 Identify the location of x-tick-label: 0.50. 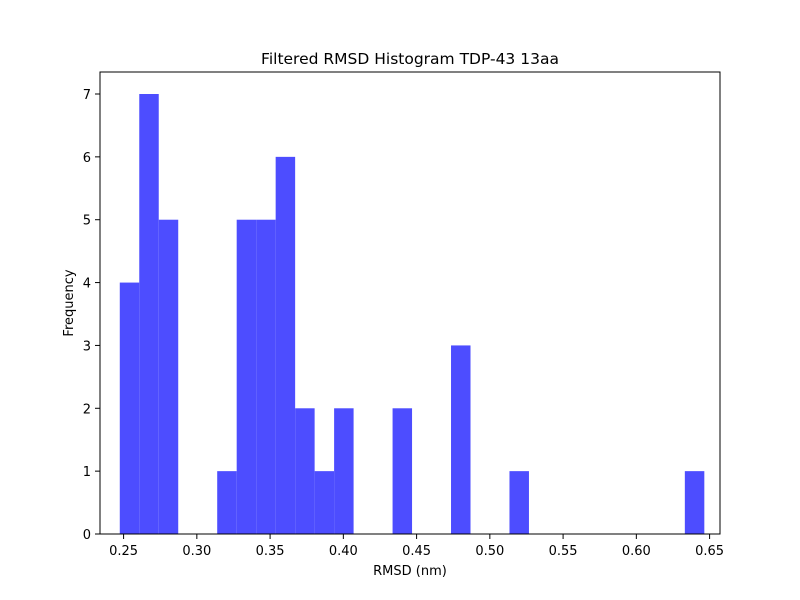
(489, 551).